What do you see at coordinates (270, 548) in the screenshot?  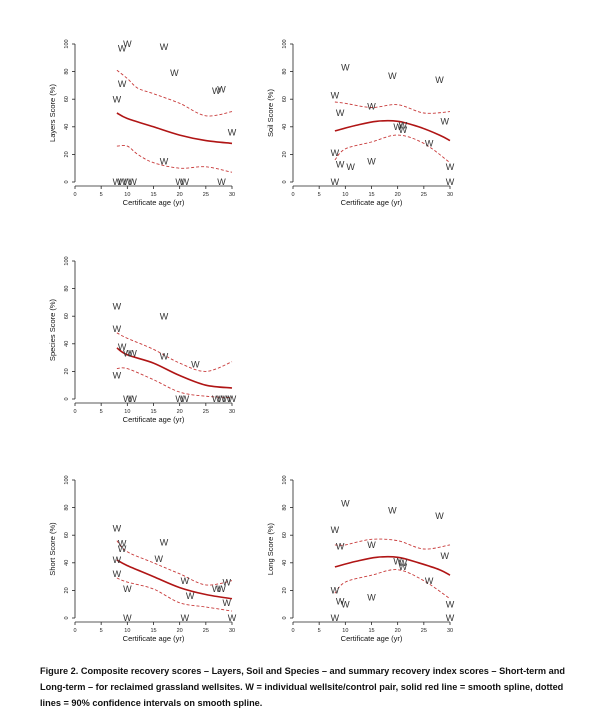 I see `y-axis-title: Long Score (%)` at bounding box center [270, 548].